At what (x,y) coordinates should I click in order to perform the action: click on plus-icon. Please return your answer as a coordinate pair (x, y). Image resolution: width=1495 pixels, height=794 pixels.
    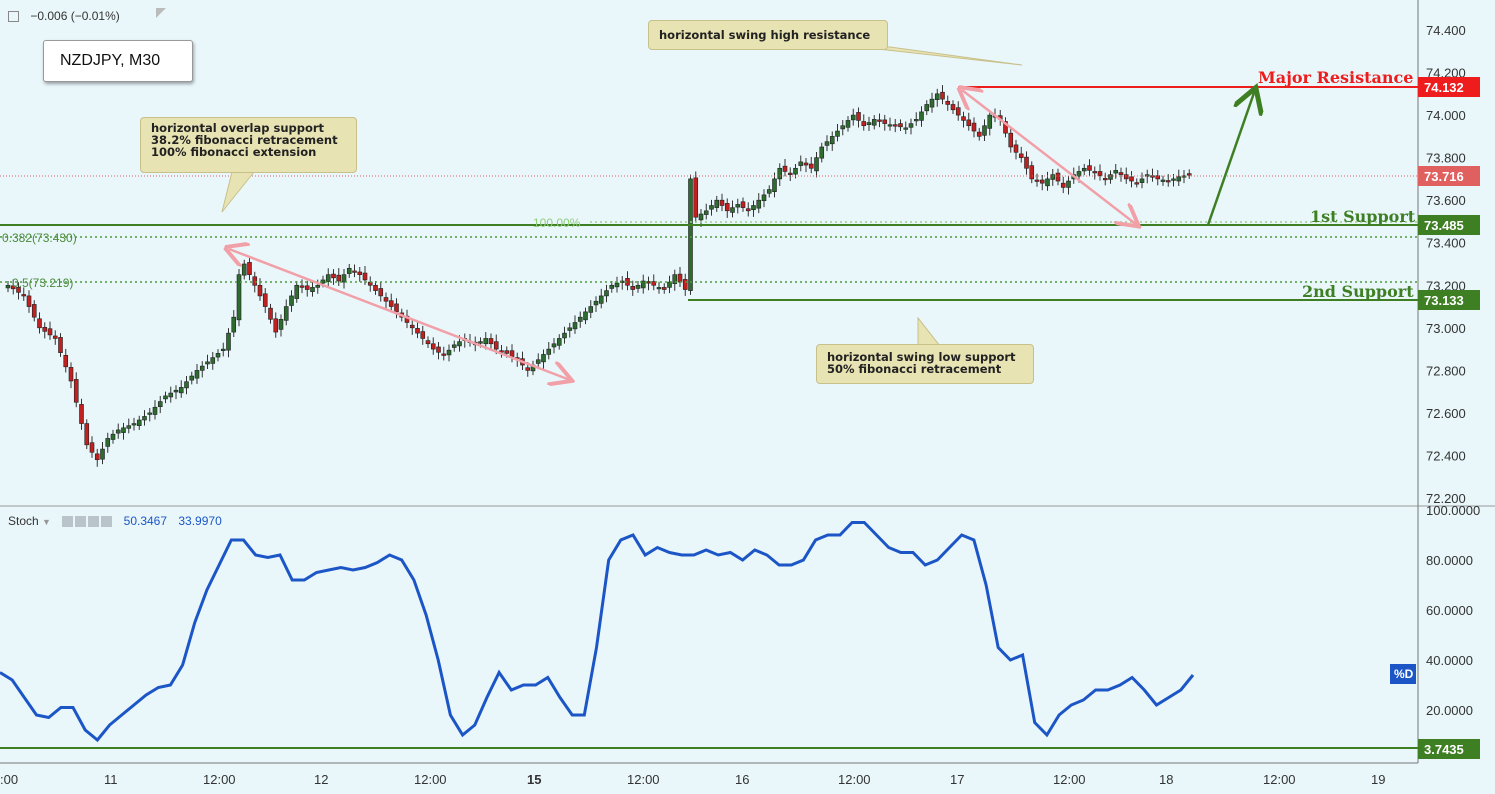
    Looking at the image, I should click on (94, 522).